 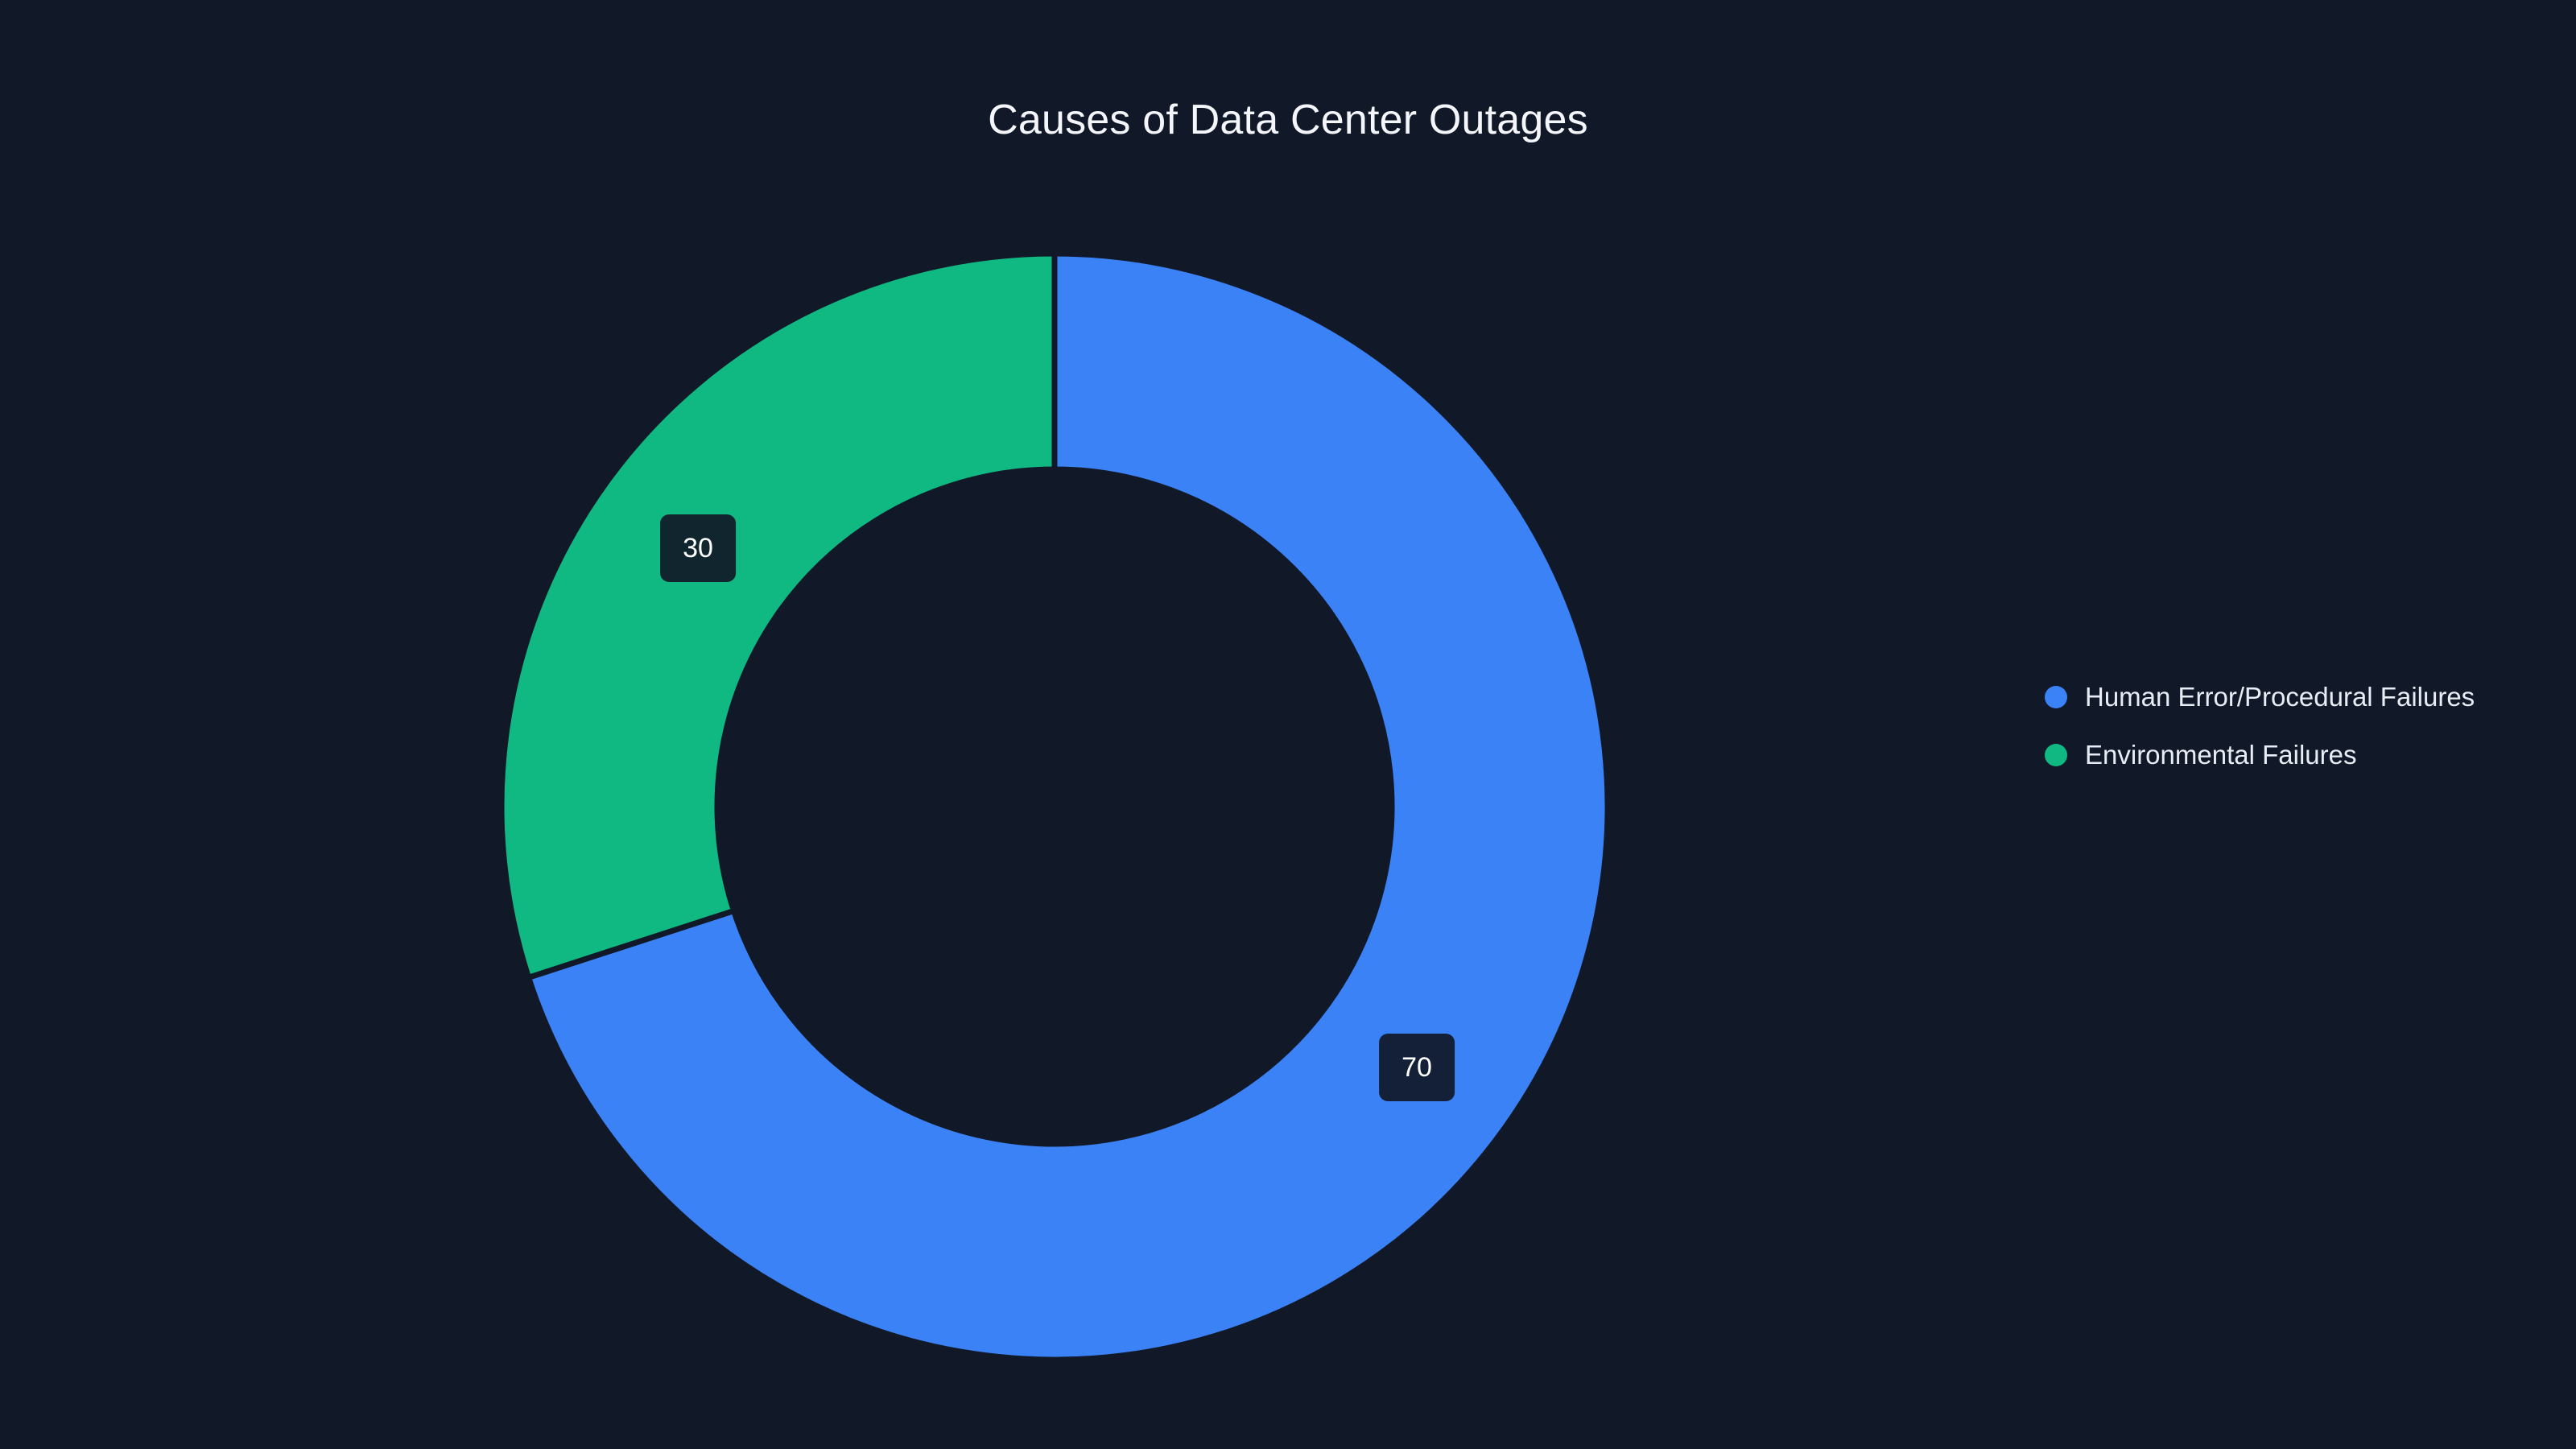 What do you see at coordinates (1288, 120) in the screenshot?
I see `chart-title: Causes of Data Center Outages` at bounding box center [1288, 120].